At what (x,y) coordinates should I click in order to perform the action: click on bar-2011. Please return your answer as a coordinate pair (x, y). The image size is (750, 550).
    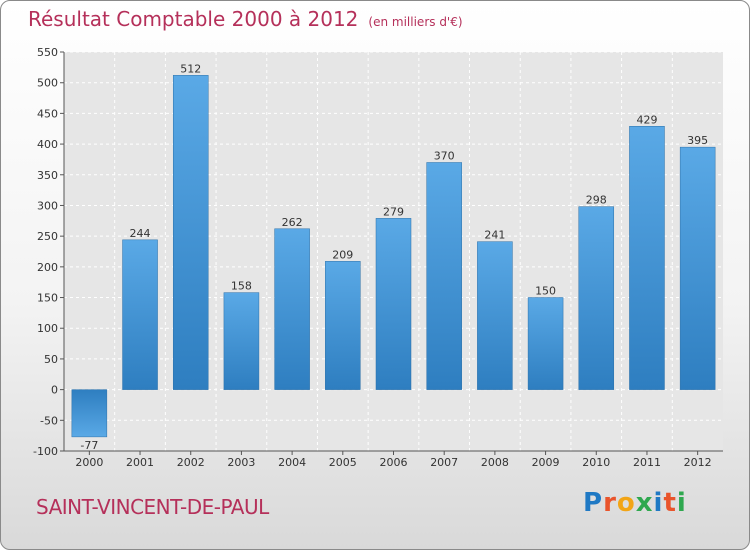
    Looking at the image, I should click on (647, 258).